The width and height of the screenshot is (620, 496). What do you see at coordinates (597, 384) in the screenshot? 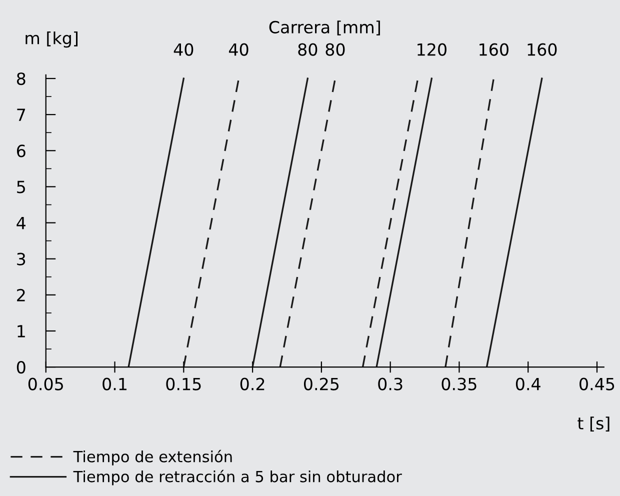
I see `x-tick-label: 0.45` at bounding box center [597, 384].